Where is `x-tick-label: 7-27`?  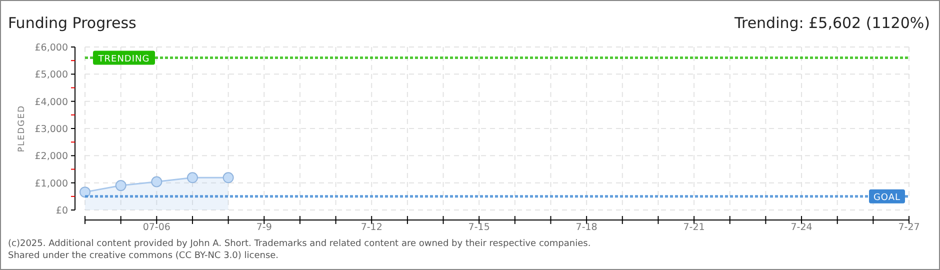 x-tick-label: 7-27 is located at coordinates (909, 227).